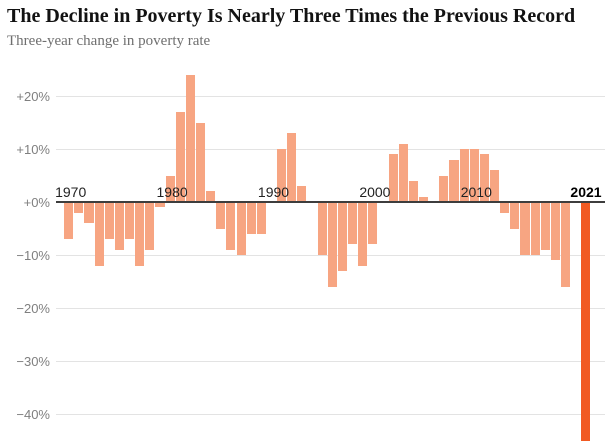 This screenshot has height=448, width=605. Describe the element at coordinates (322, 228) in the screenshot. I see `bar-1995` at that location.